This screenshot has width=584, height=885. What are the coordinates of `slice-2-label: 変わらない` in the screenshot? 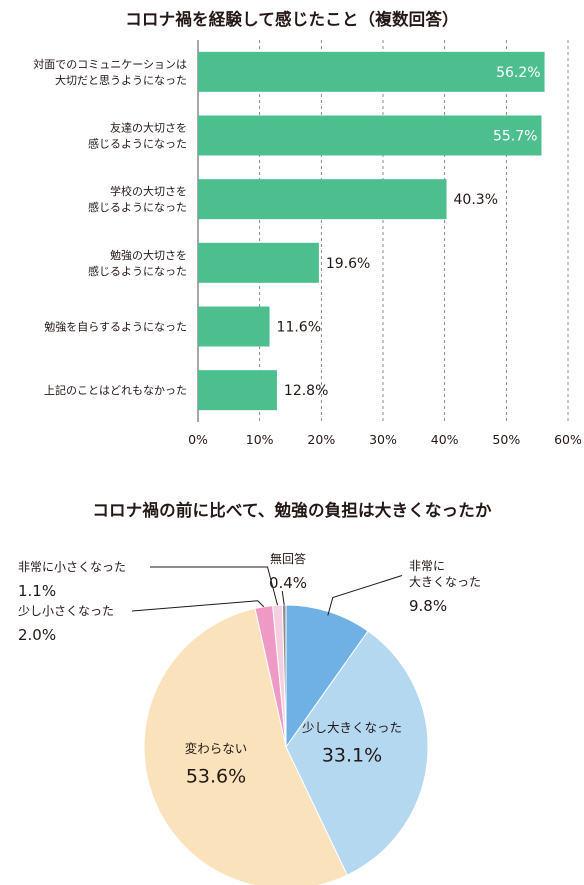 It's located at (216, 748).